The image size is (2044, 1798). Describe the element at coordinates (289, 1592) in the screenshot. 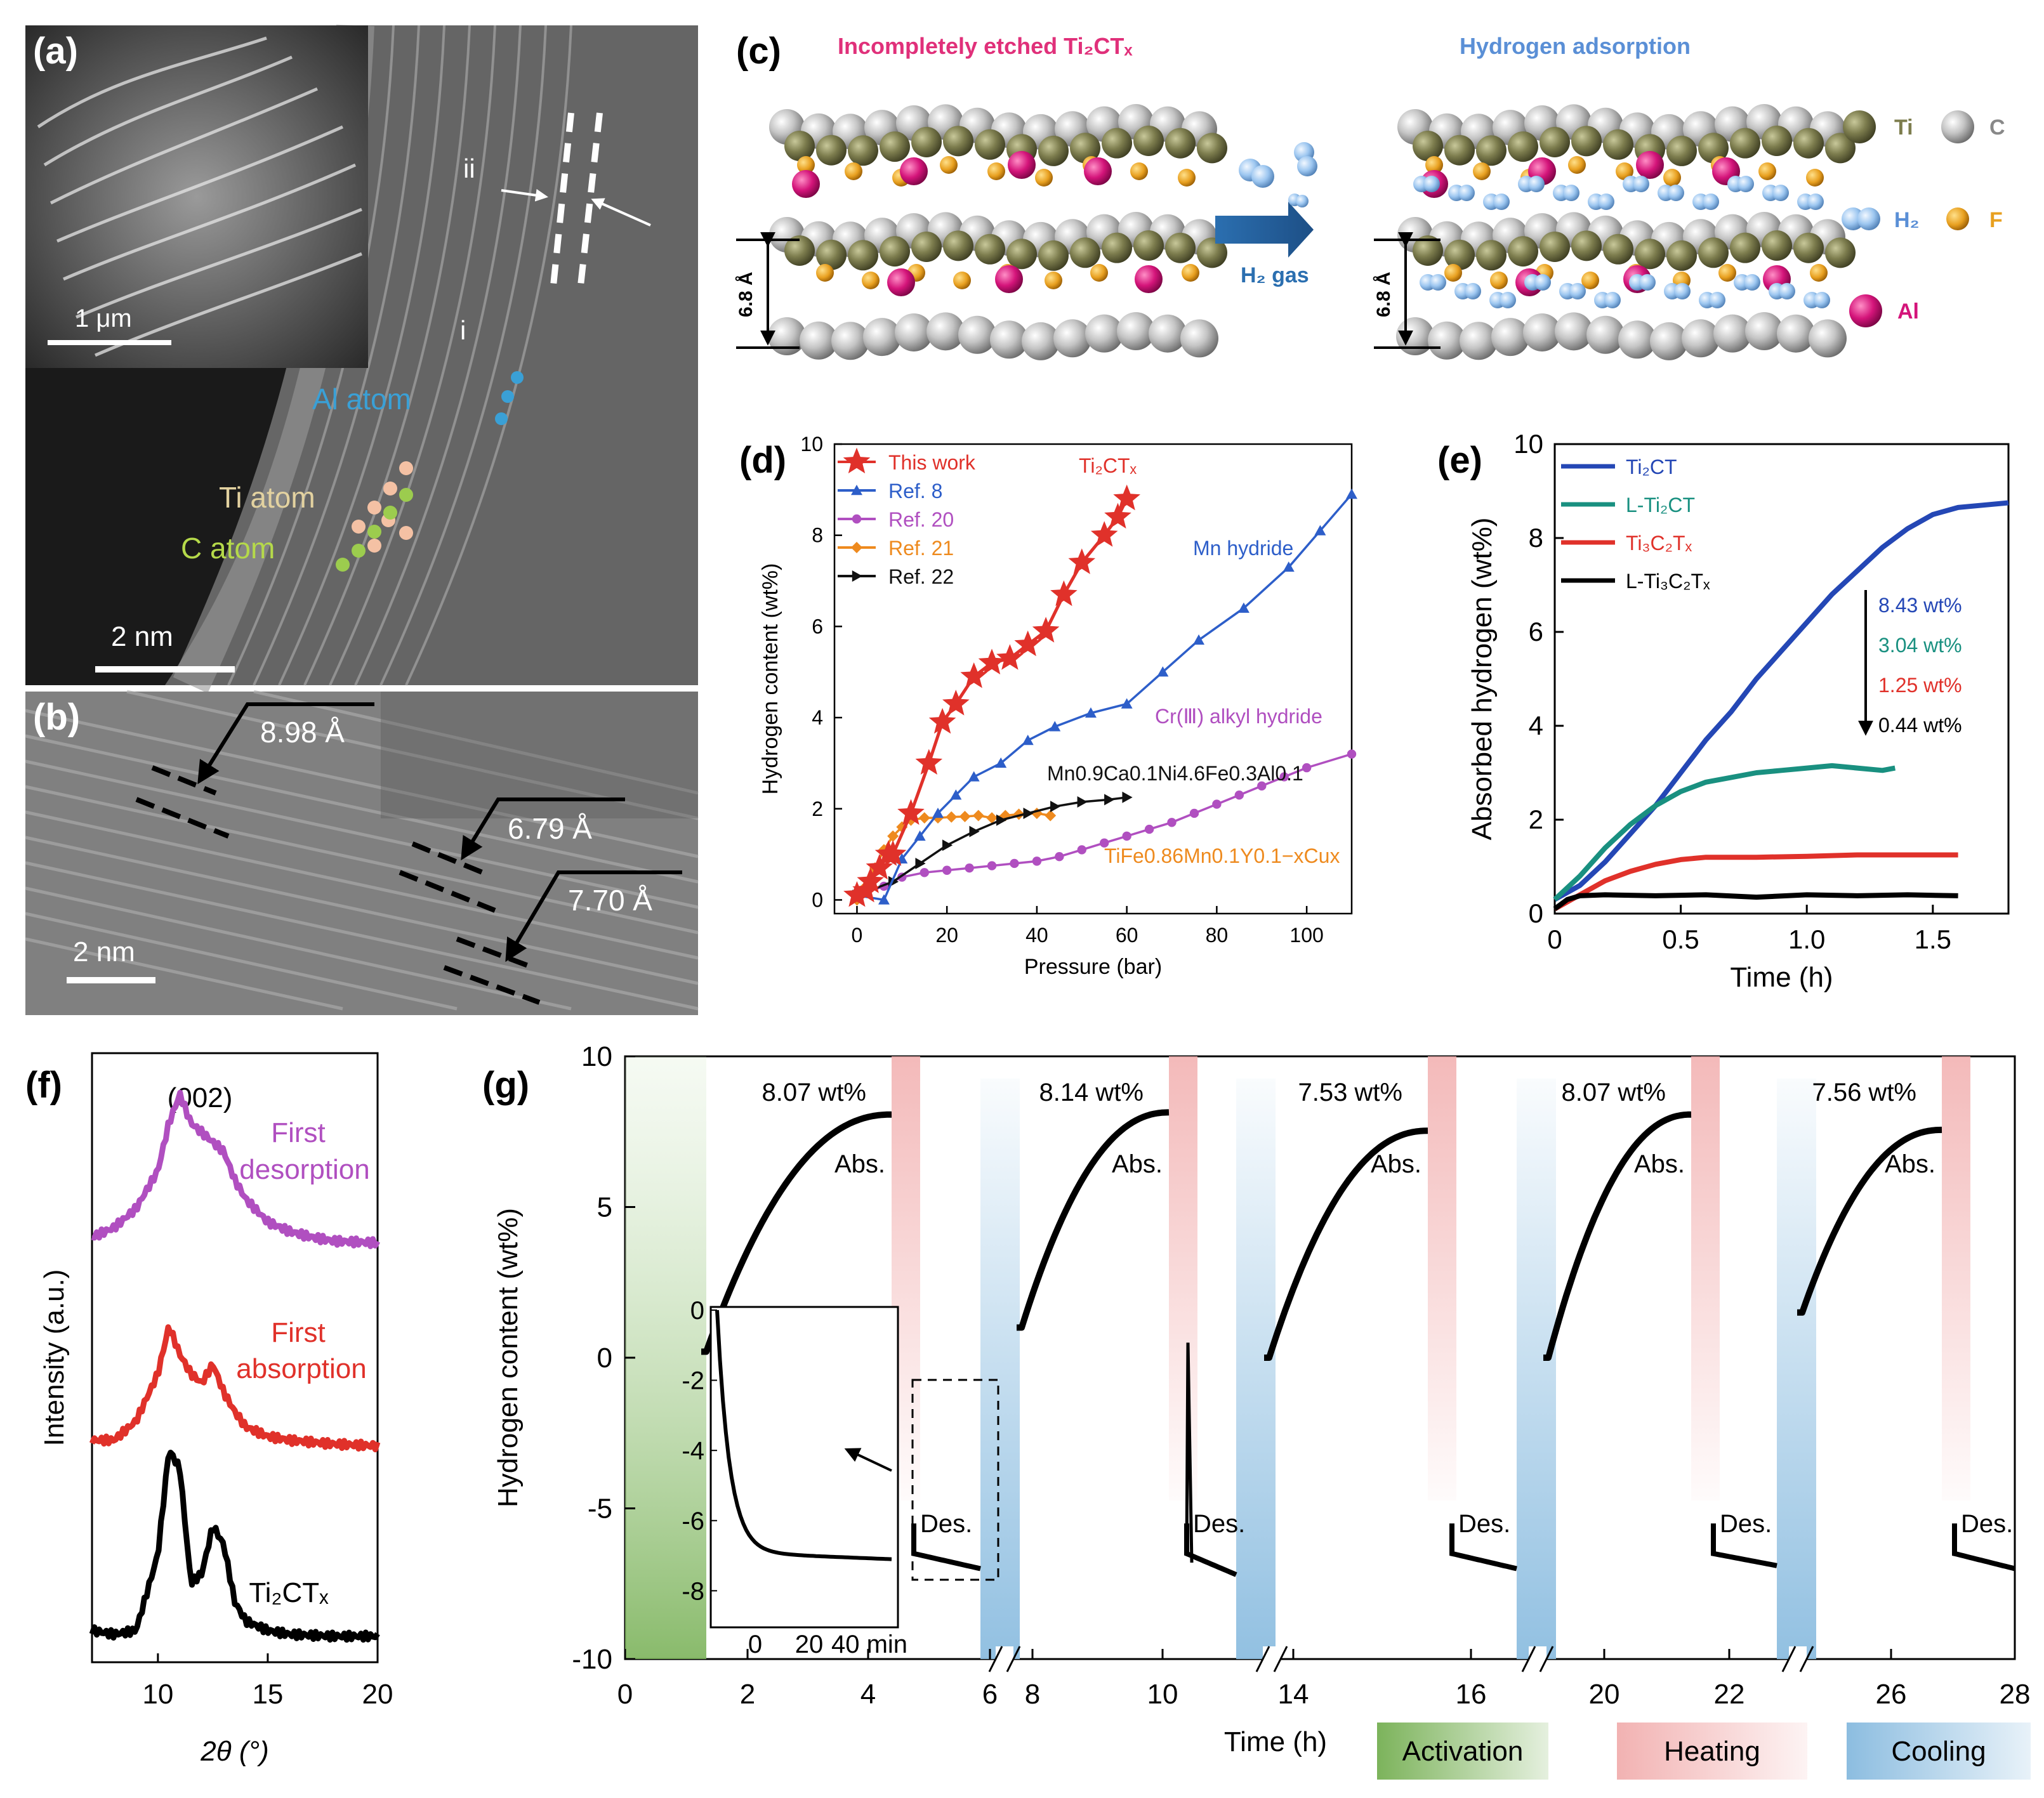

I see `series-label: Ti₂CTₓ` at that location.